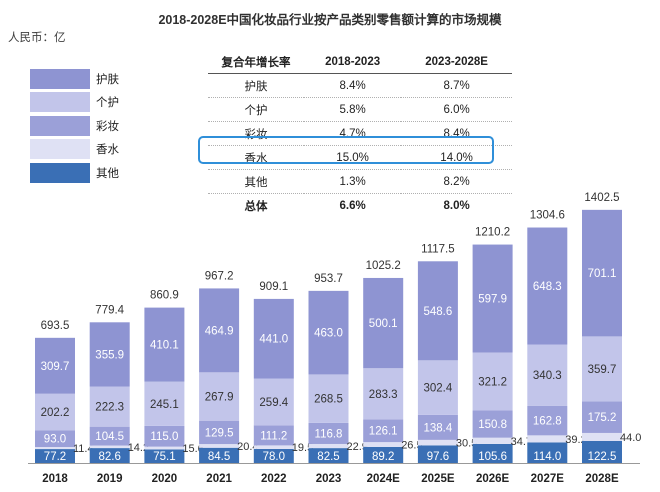  What do you see at coordinates (548, 479) in the screenshot?
I see `x-tick-label: 2027E` at bounding box center [548, 479].